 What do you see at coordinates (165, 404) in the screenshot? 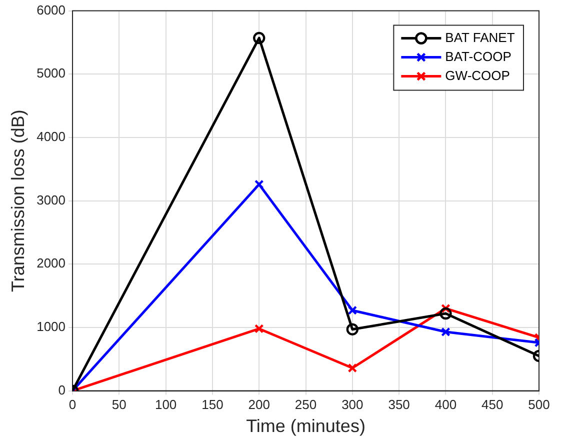
I see `x-tick-label: 100` at bounding box center [165, 404].